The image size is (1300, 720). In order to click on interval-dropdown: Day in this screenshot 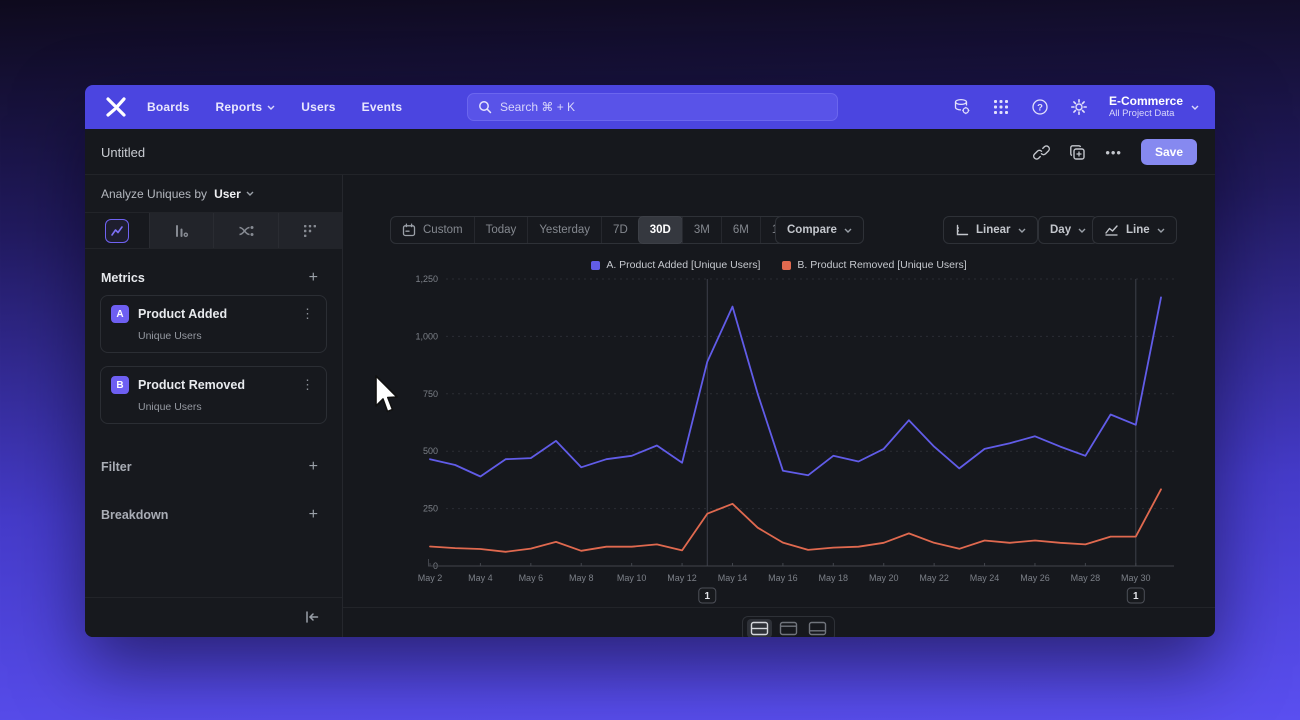, I will do `click(1068, 230)`.